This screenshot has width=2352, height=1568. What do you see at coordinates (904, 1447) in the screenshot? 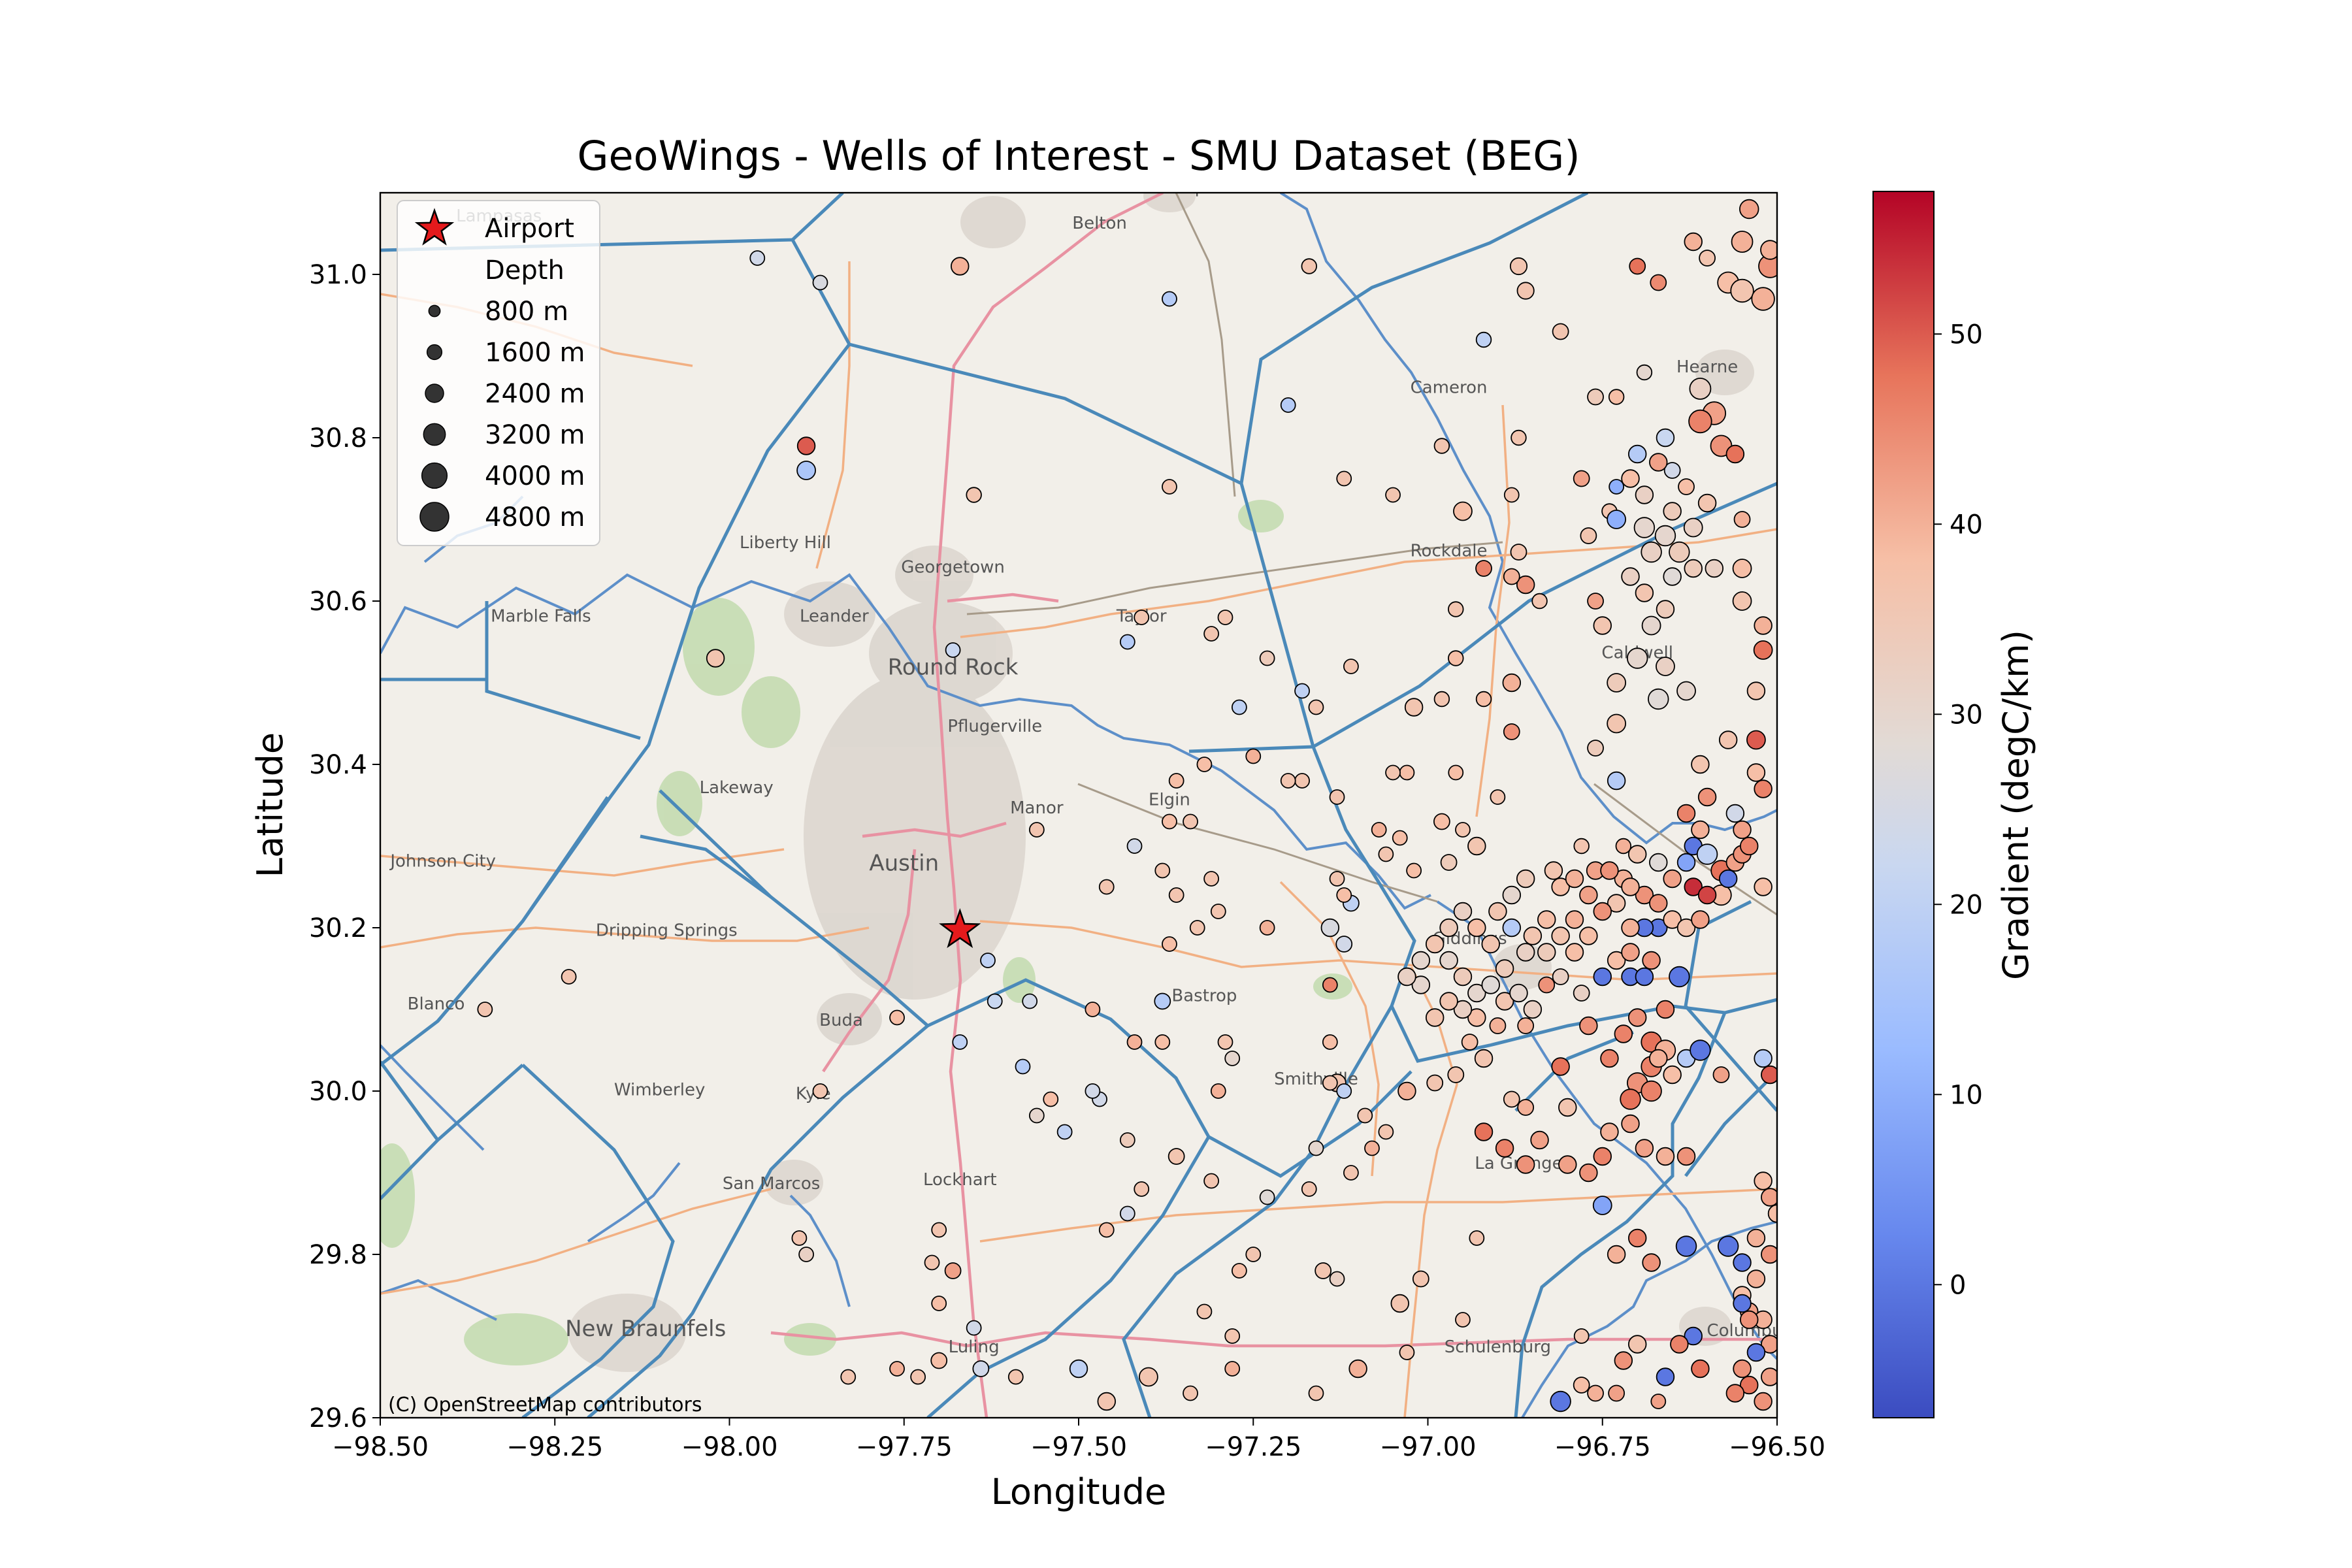
I see `x-tick-label: −97.75` at bounding box center [904, 1447].